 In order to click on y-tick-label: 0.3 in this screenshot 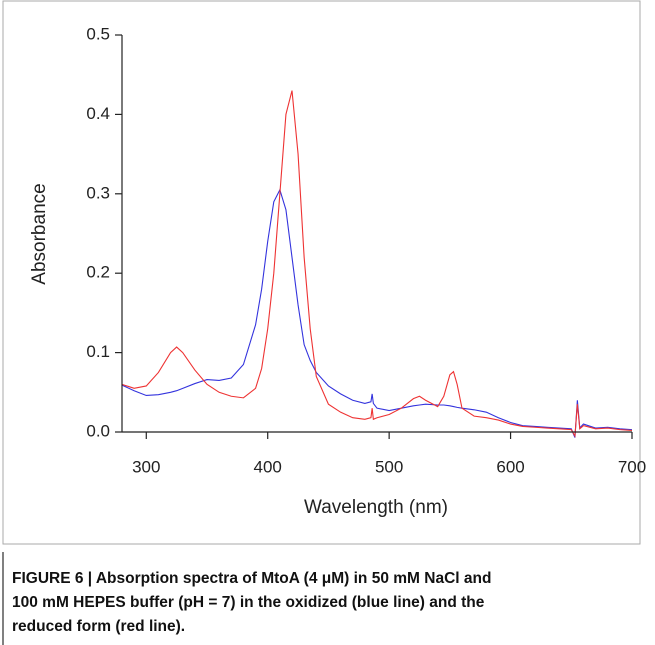, I will do `click(98, 192)`.